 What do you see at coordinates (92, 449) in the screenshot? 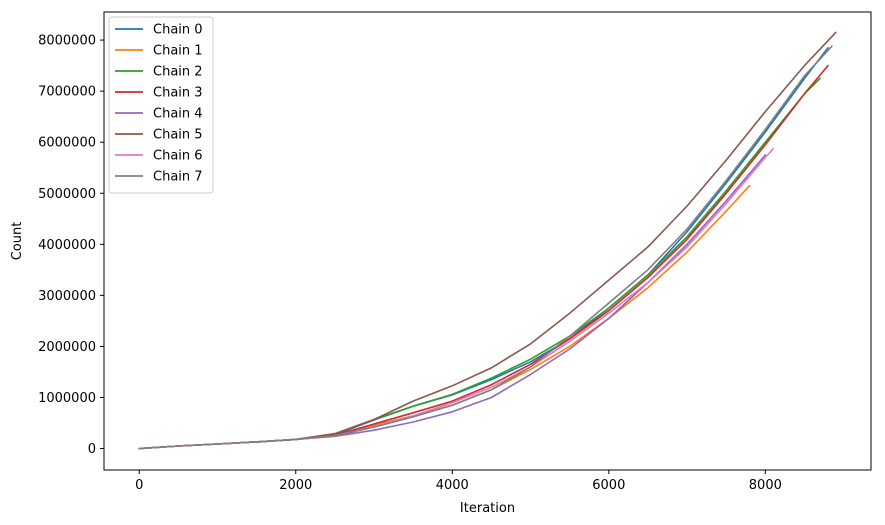
I see `y-tick-label: 0` at bounding box center [92, 449].